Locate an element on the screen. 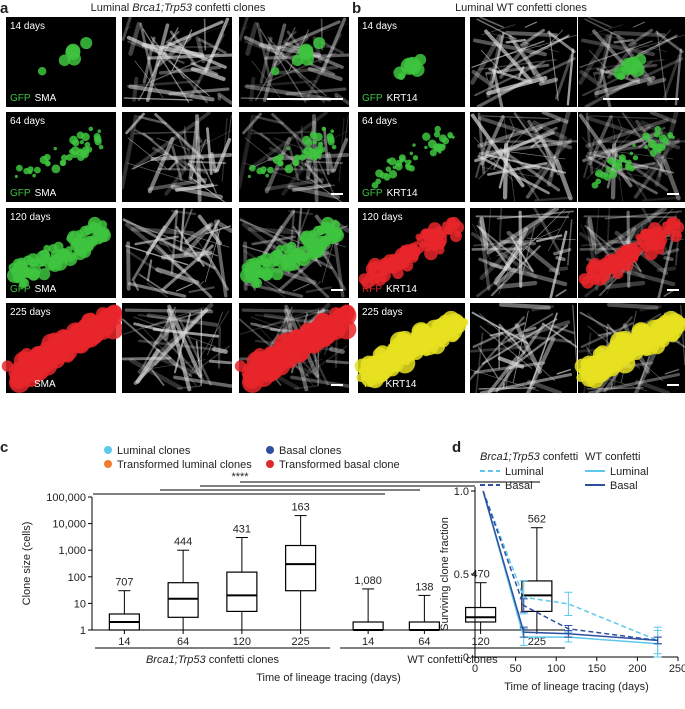  y-axis-title: Surviving clone fraction is located at coordinates (445, 574).